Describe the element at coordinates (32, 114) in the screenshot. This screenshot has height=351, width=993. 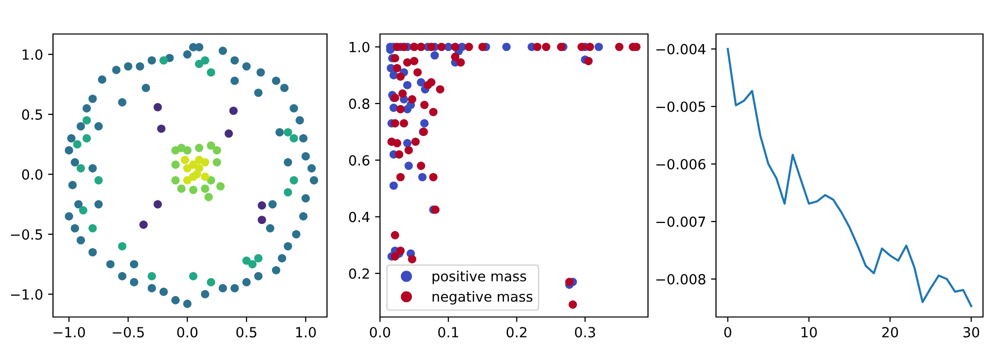
I see `y-tick-label: 0.5` at that location.